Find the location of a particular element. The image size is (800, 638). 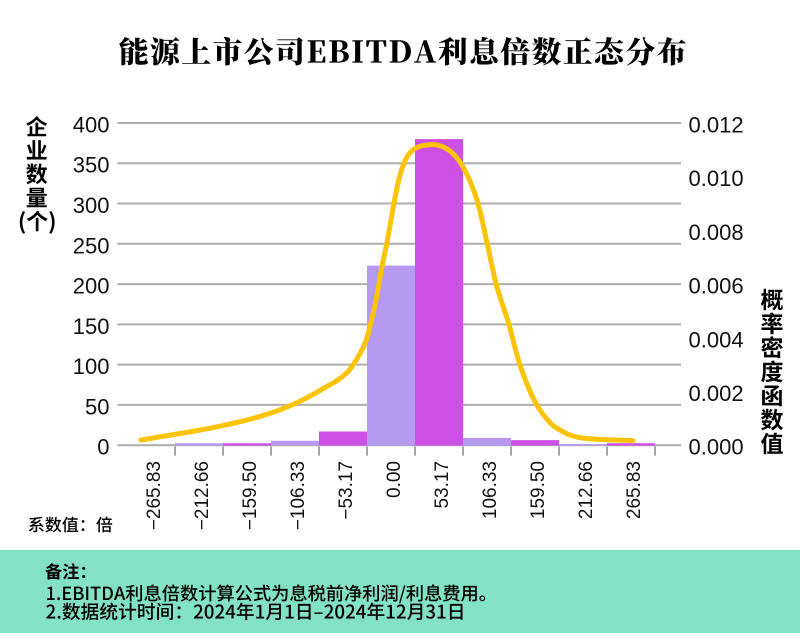

svg-text: −212.66 is located at coordinates (202, 495).